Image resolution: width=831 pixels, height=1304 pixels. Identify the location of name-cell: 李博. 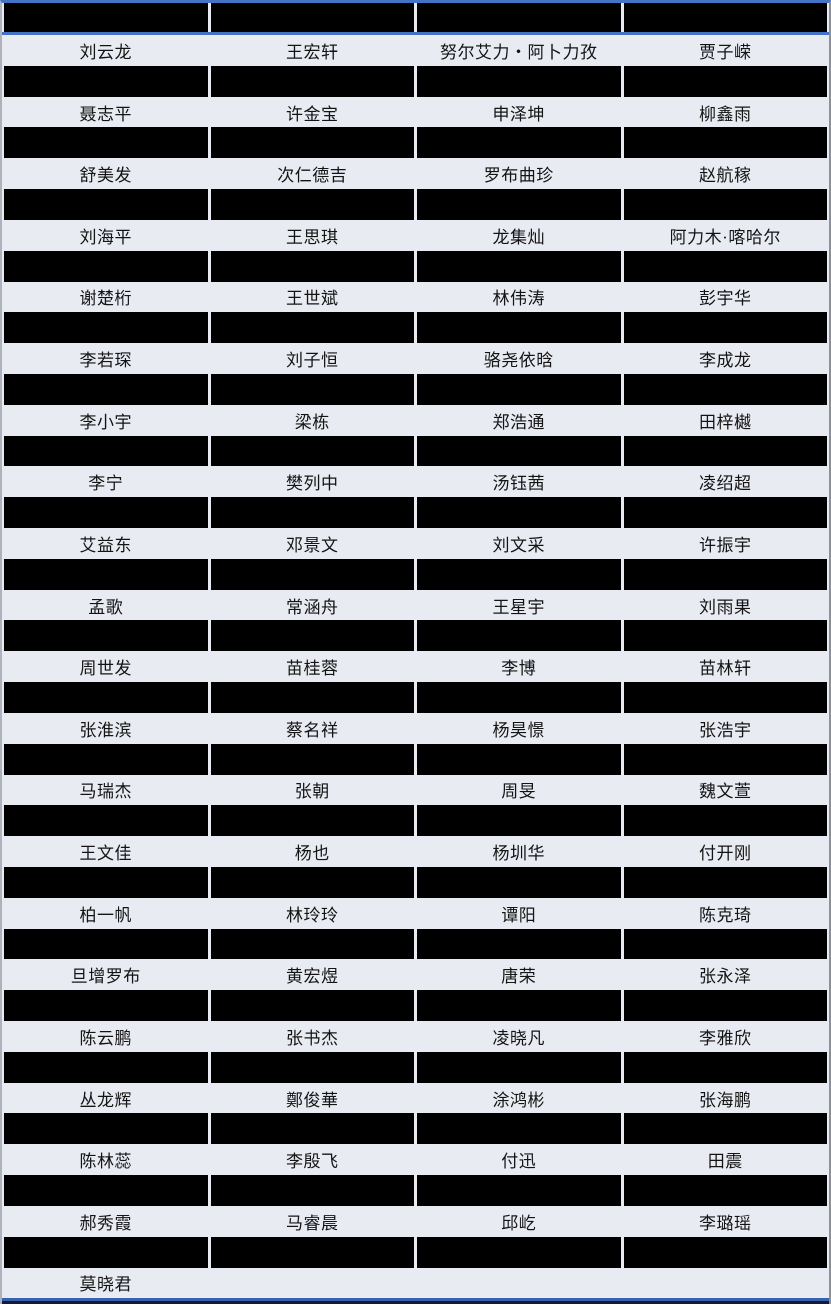
(519, 667).